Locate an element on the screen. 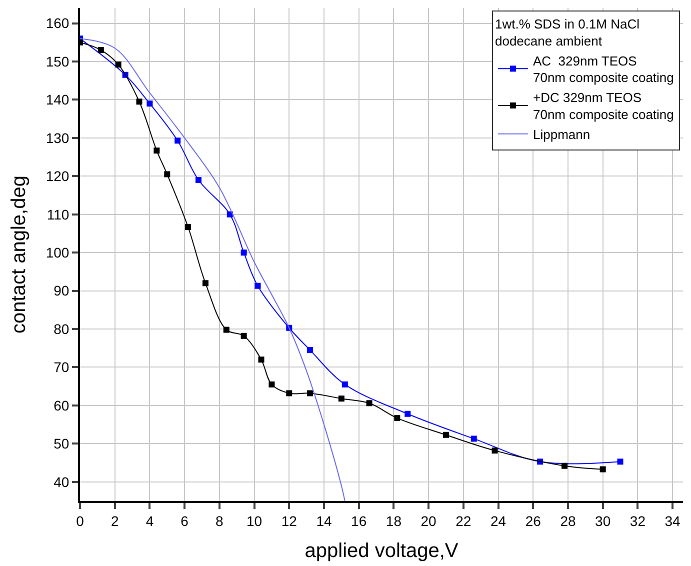  x-tick-label: 30 is located at coordinates (603, 520).